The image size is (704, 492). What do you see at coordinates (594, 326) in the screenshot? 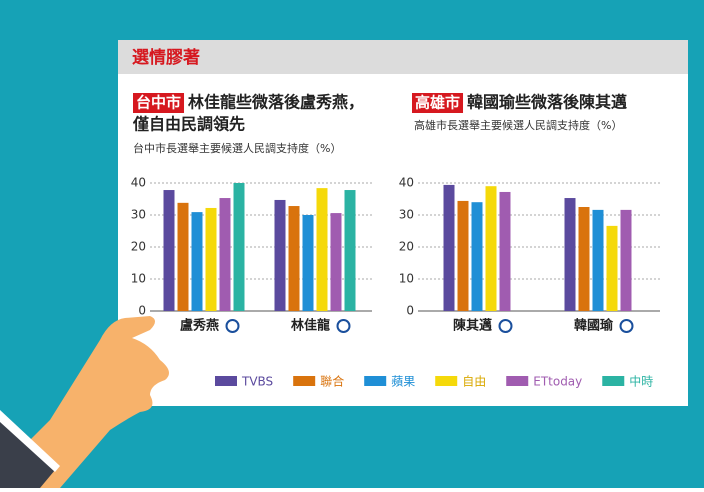
I see `x-tick-label: 韓國瑜` at bounding box center [594, 326].